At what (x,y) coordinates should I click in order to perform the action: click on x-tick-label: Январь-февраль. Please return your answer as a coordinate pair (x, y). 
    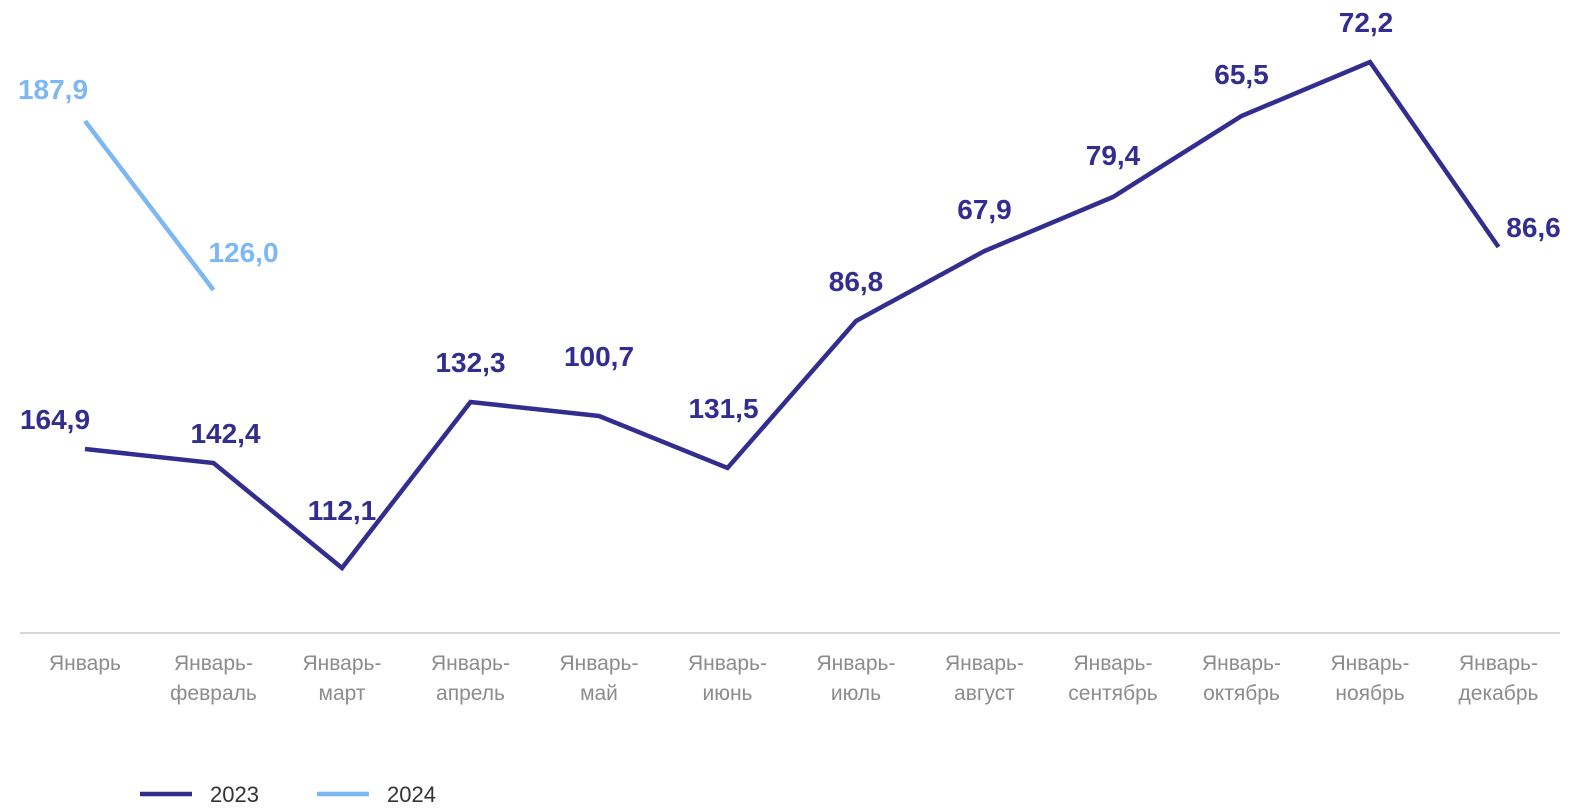
    Looking at the image, I should click on (213, 678).